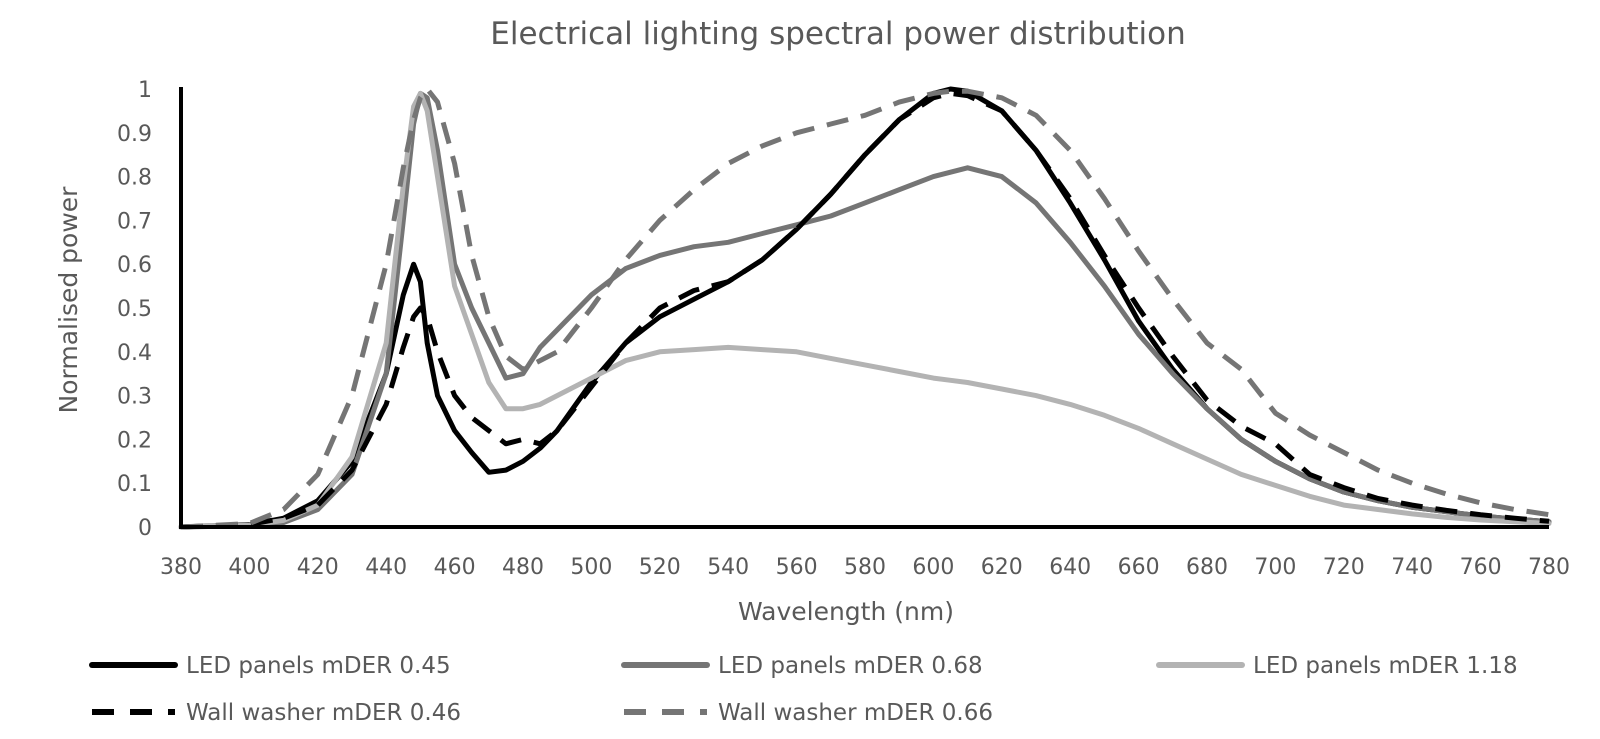  What do you see at coordinates (846, 611) in the screenshot?
I see `x-axis-title: Wavelength (nm)` at bounding box center [846, 611].